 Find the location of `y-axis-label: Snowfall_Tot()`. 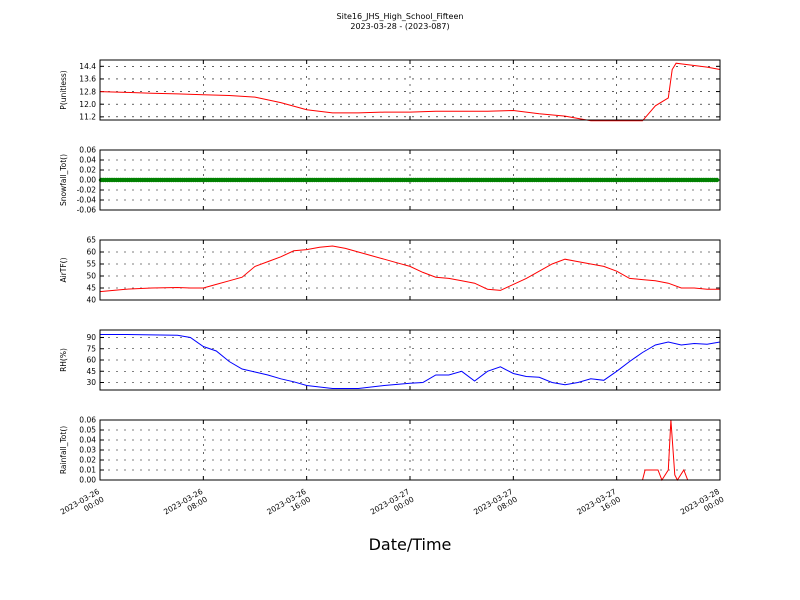

y-axis-label: Snowfall_Tot() is located at coordinates (63, 180).